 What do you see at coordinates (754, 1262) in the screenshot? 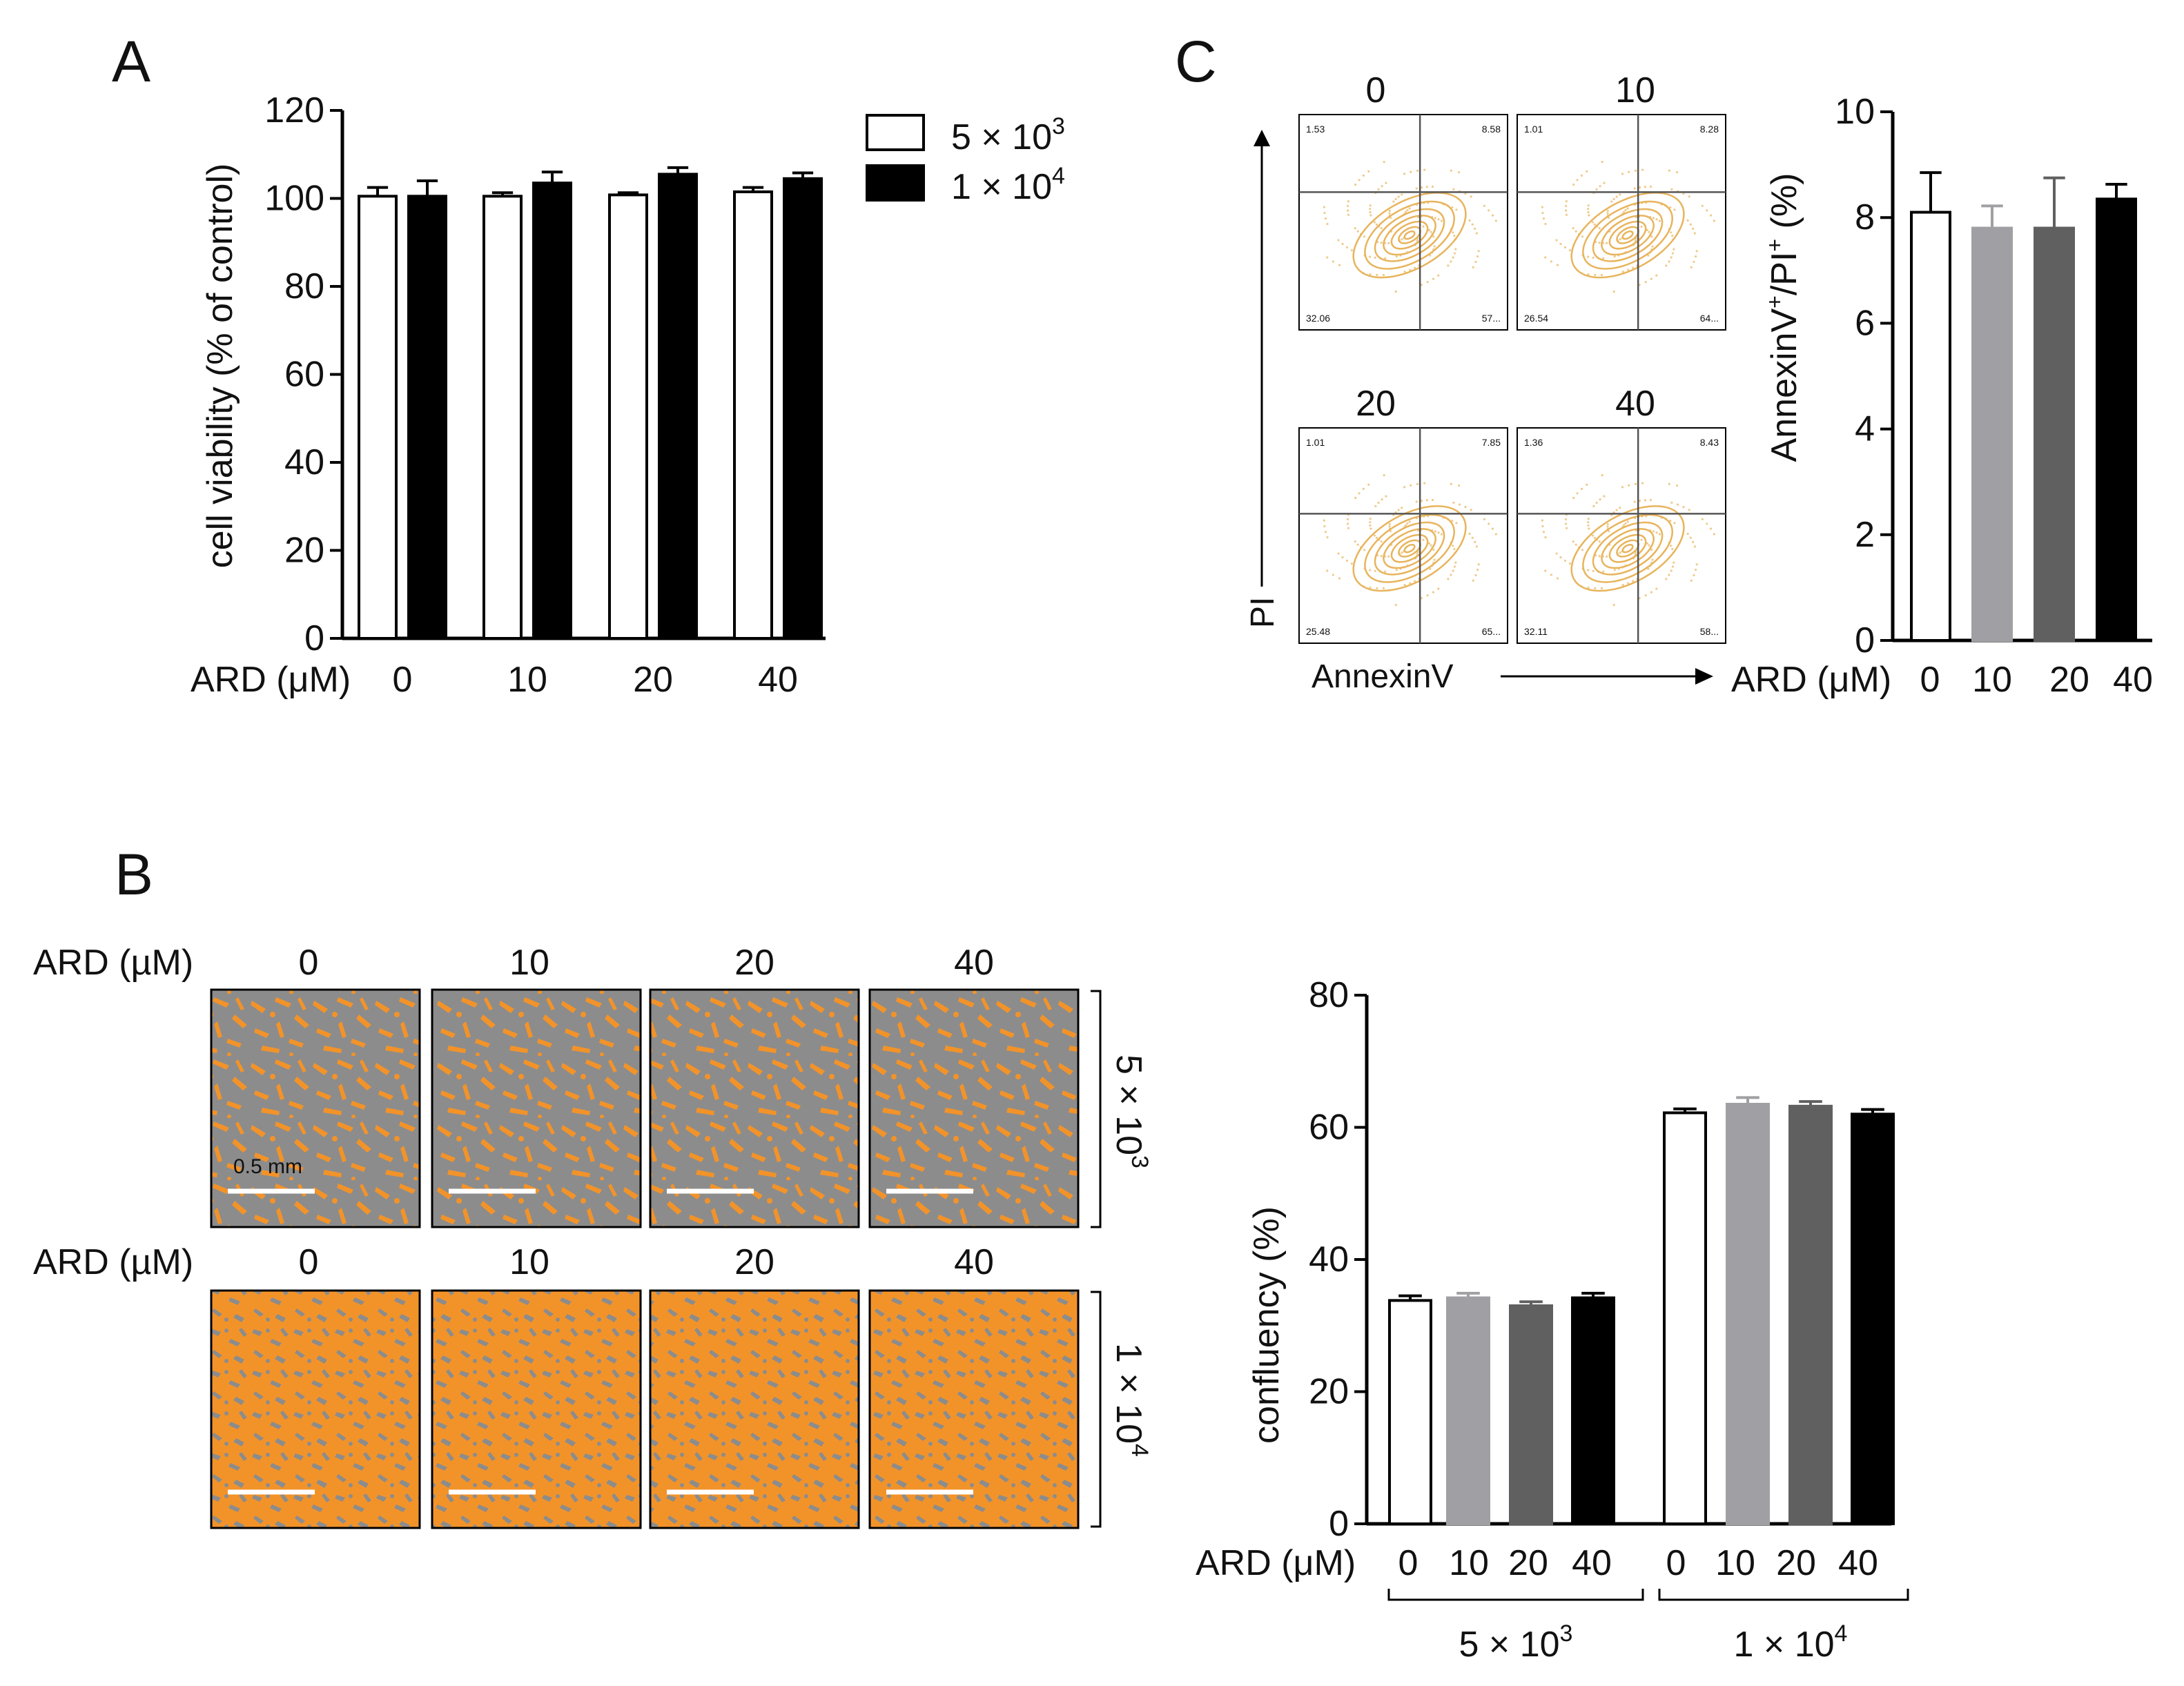
I see `images-row2-column-label: 20` at bounding box center [754, 1262].